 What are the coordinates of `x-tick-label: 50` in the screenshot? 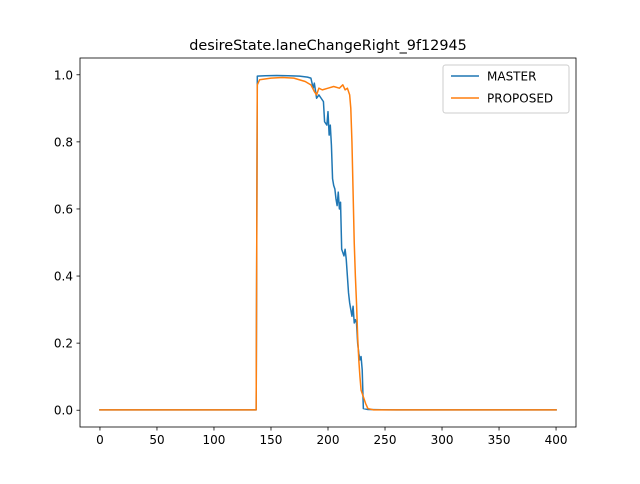 It's located at (156, 440).